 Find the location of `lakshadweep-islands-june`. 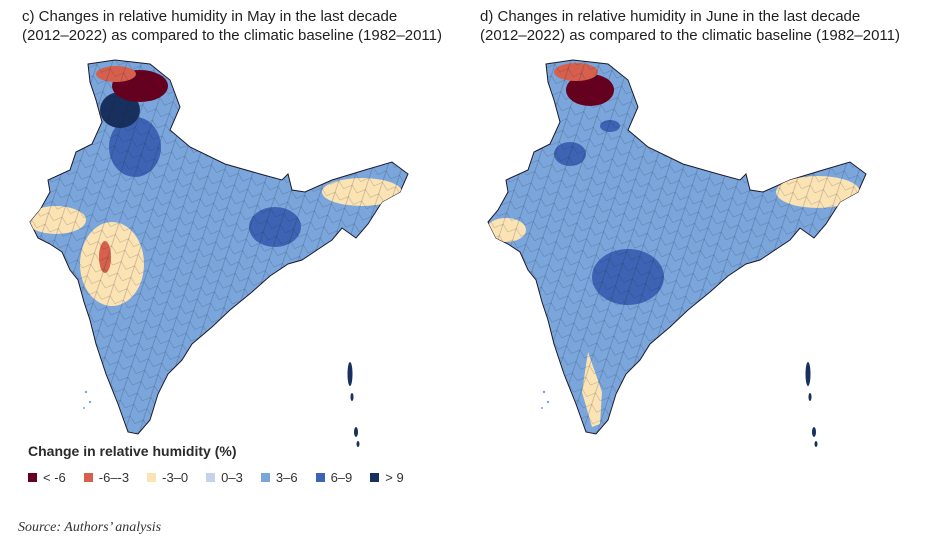

lakshadweep-islands-june is located at coordinates (545, 399).